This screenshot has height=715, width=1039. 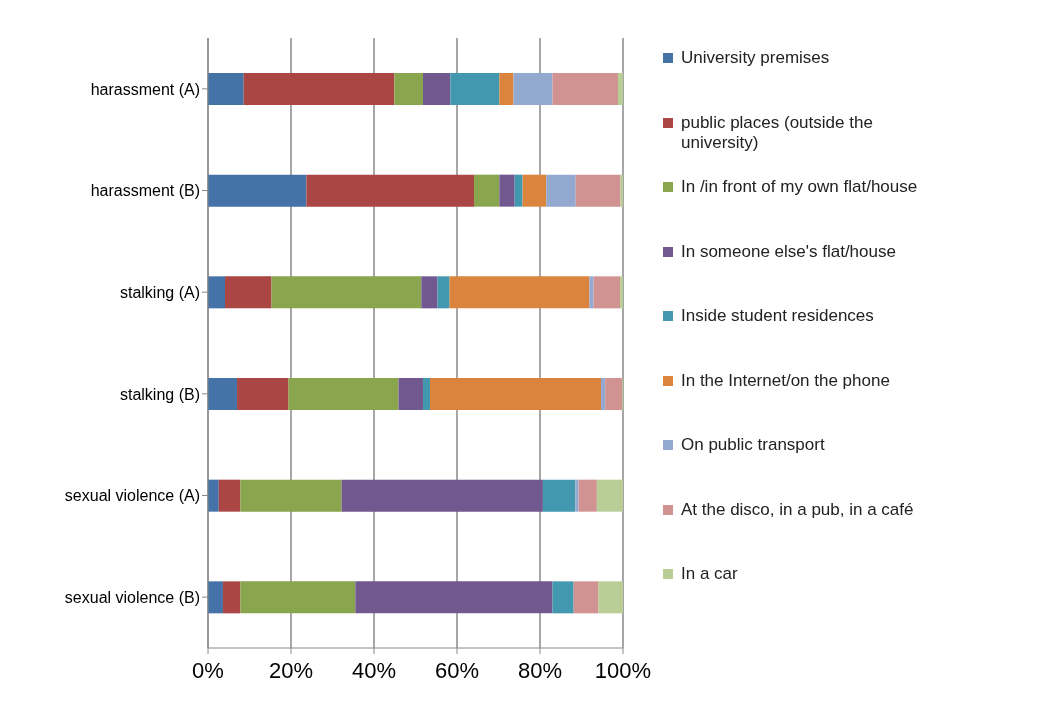 I want to click on y-tick-label: stalking (A), so click(x=159, y=292).